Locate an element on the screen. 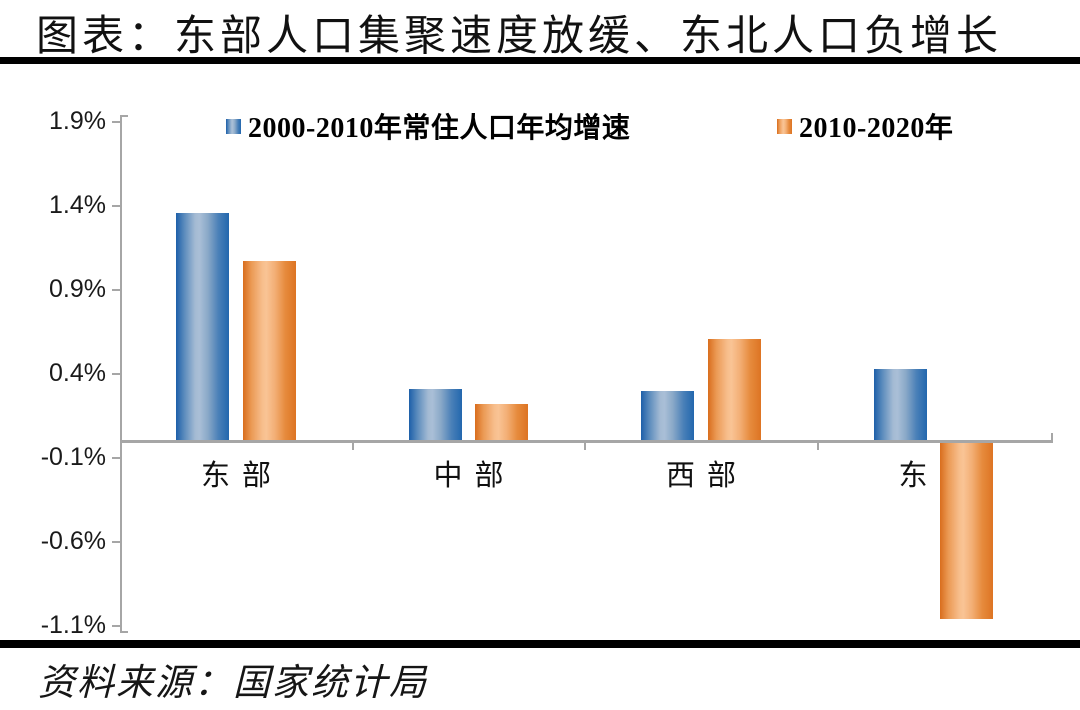 Image resolution: width=1080 pixels, height=710 pixels. top-divider-rule is located at coordinates (540, 60).